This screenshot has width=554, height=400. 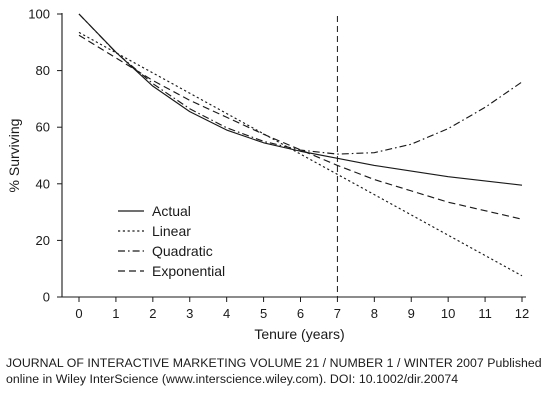 I want to click on y-tick-label: 60, so click(x=43, y=127).